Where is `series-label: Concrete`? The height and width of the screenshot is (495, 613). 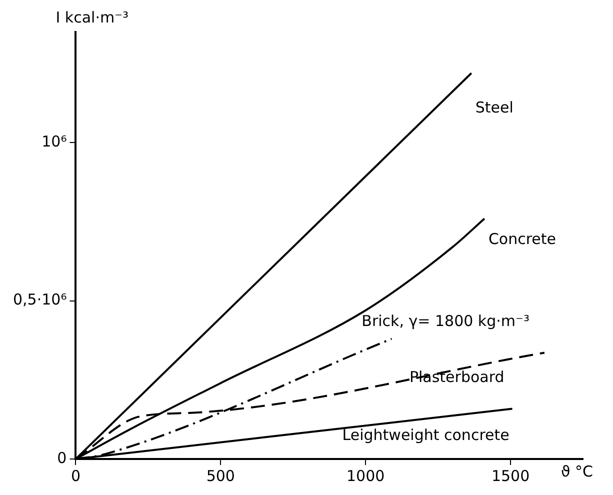
series-label: Concrete is located at coordinates (522, 239).